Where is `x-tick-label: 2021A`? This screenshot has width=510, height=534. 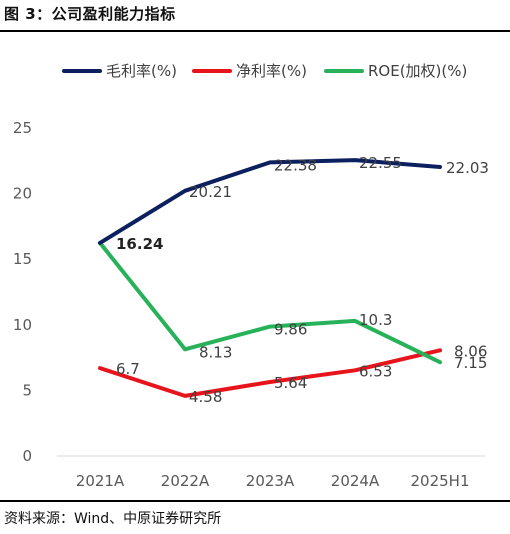 x-tick-label: 2021A is located at coordinates (100, 481).